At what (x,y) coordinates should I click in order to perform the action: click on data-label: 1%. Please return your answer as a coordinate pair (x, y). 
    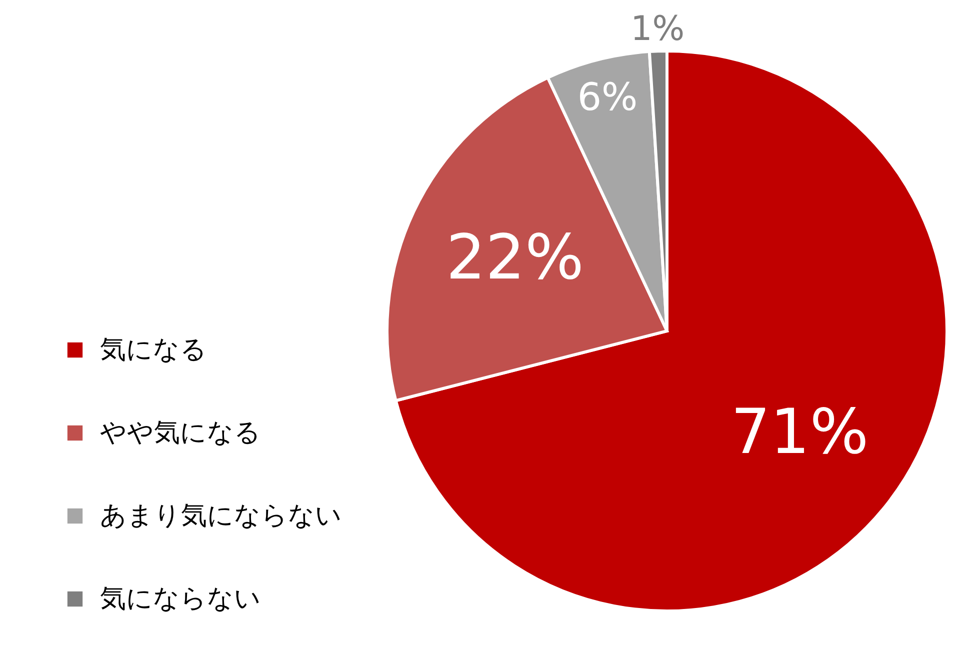
    Looking at the image, I should click on (657, 29).